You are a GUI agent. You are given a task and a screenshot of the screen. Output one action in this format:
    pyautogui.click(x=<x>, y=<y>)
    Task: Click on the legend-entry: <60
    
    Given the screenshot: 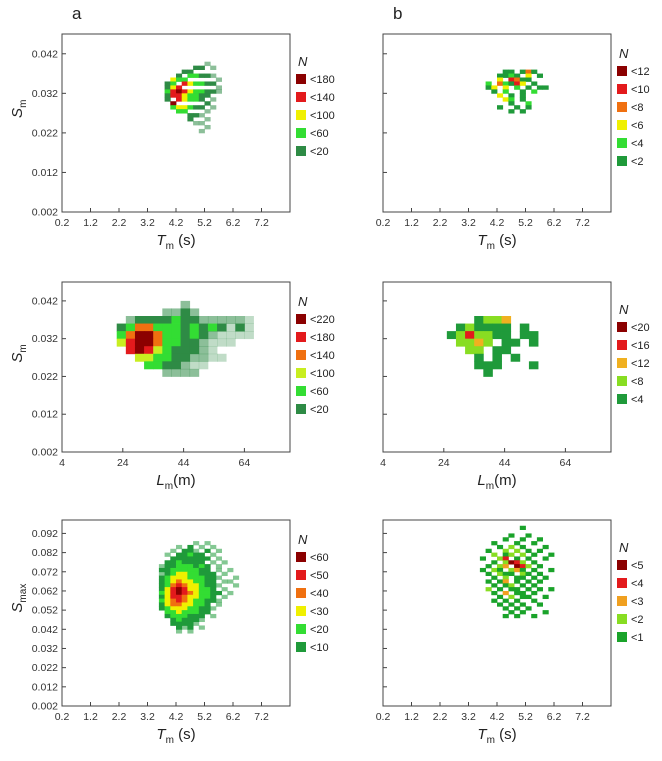 What is the action you would take?
    pyautogui.click(x=319, y=134)
    